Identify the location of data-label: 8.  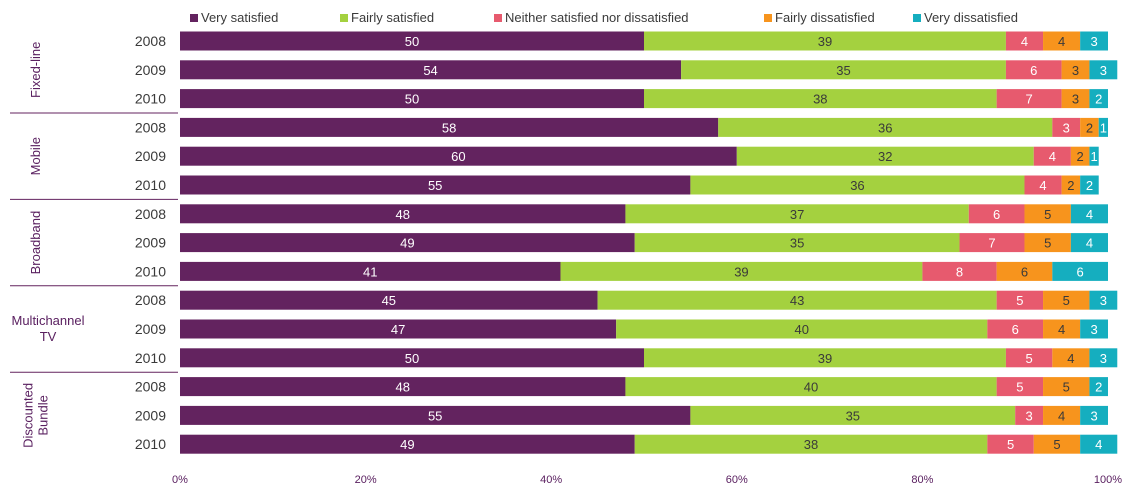
(959, 271).